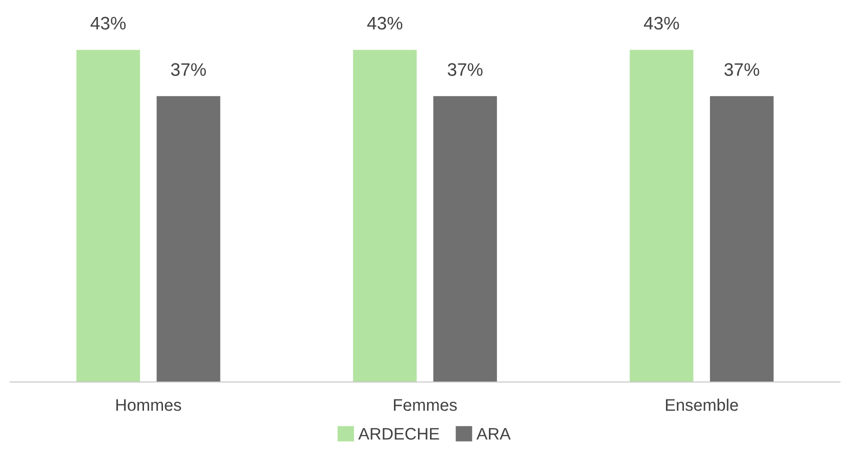 This screenshot has height=458, width=849. I want to click on legend-label: ARDECHE, so click(399, 434).